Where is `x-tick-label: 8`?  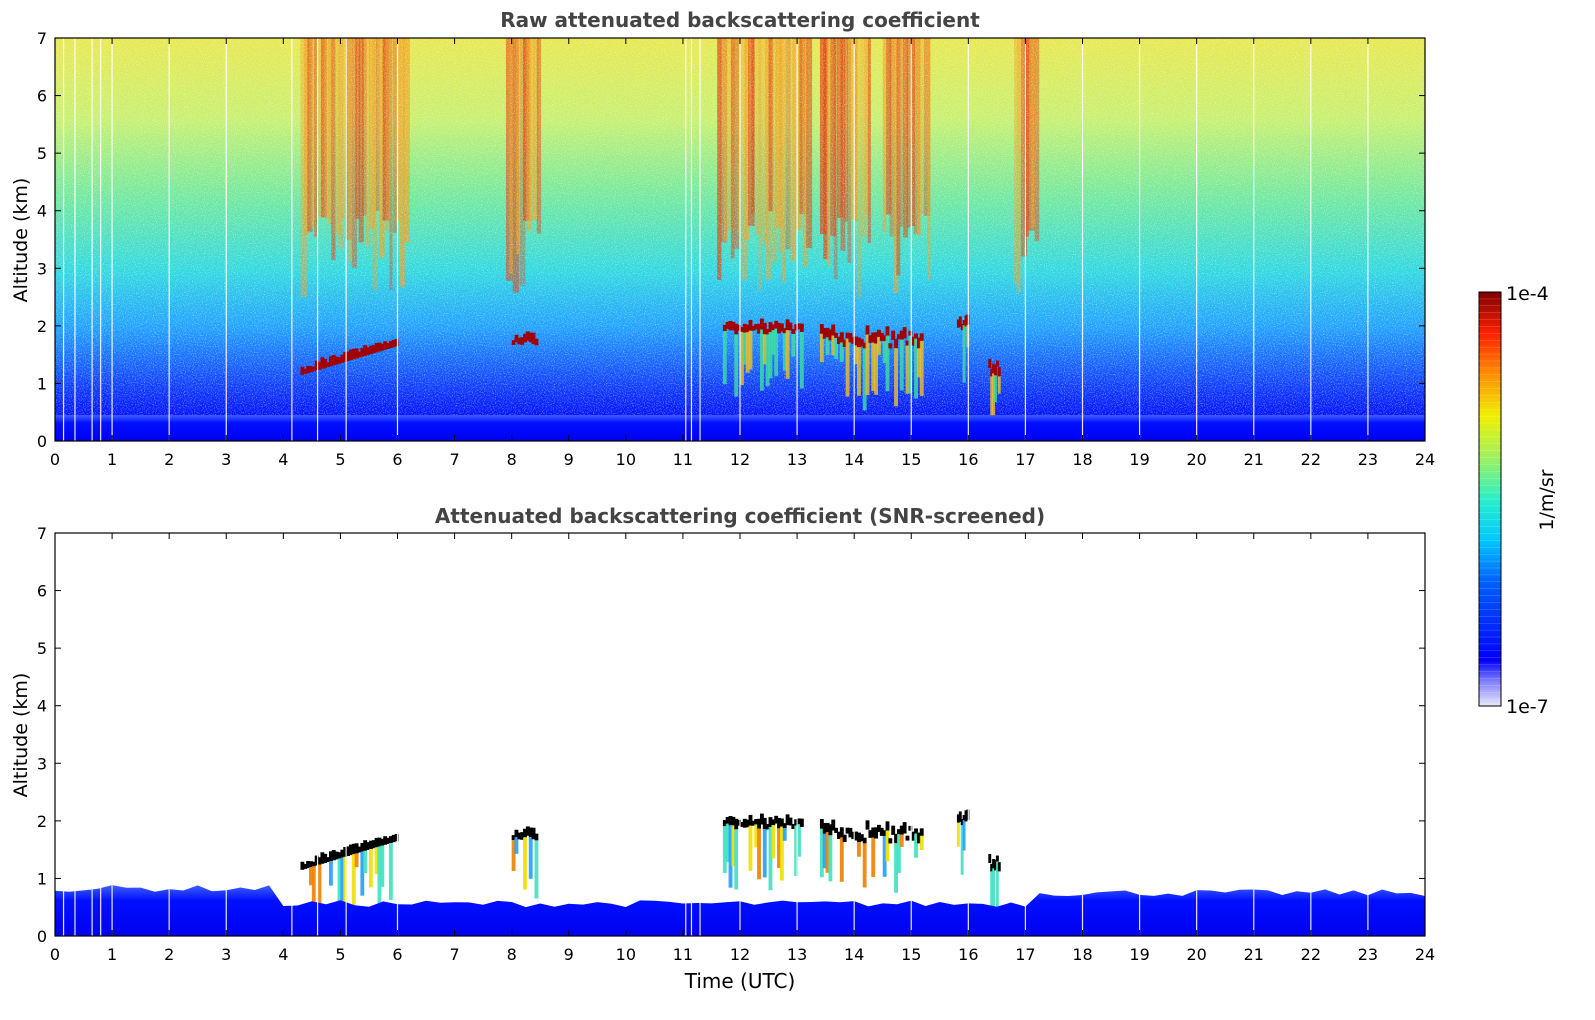 x-tick-label: 8 is located at coordinates (512, 954).